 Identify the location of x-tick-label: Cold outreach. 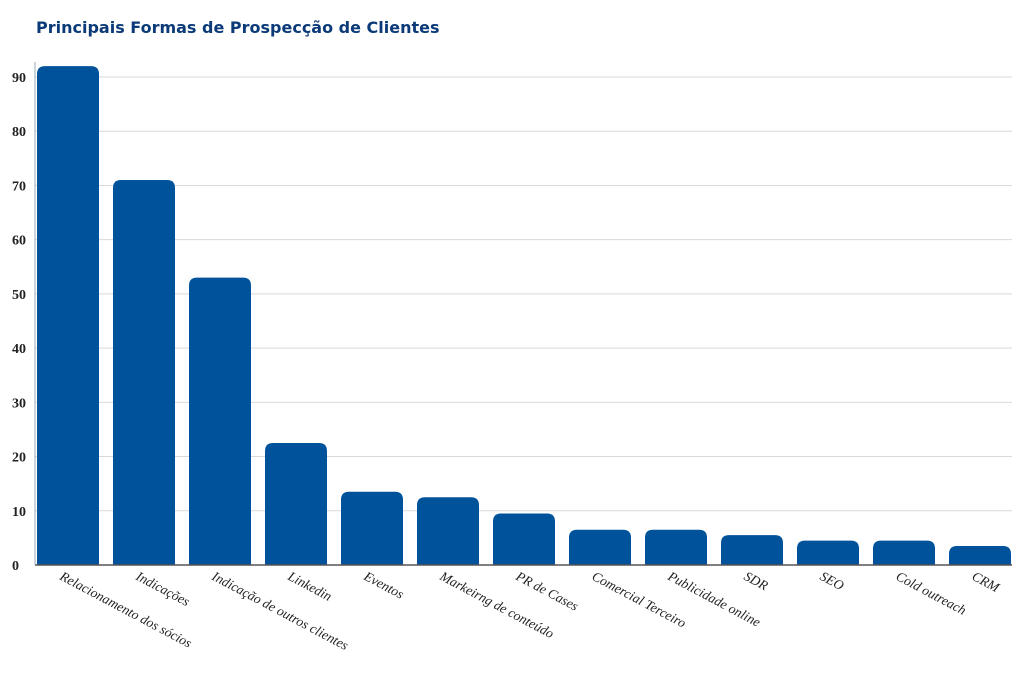
(931, 593).